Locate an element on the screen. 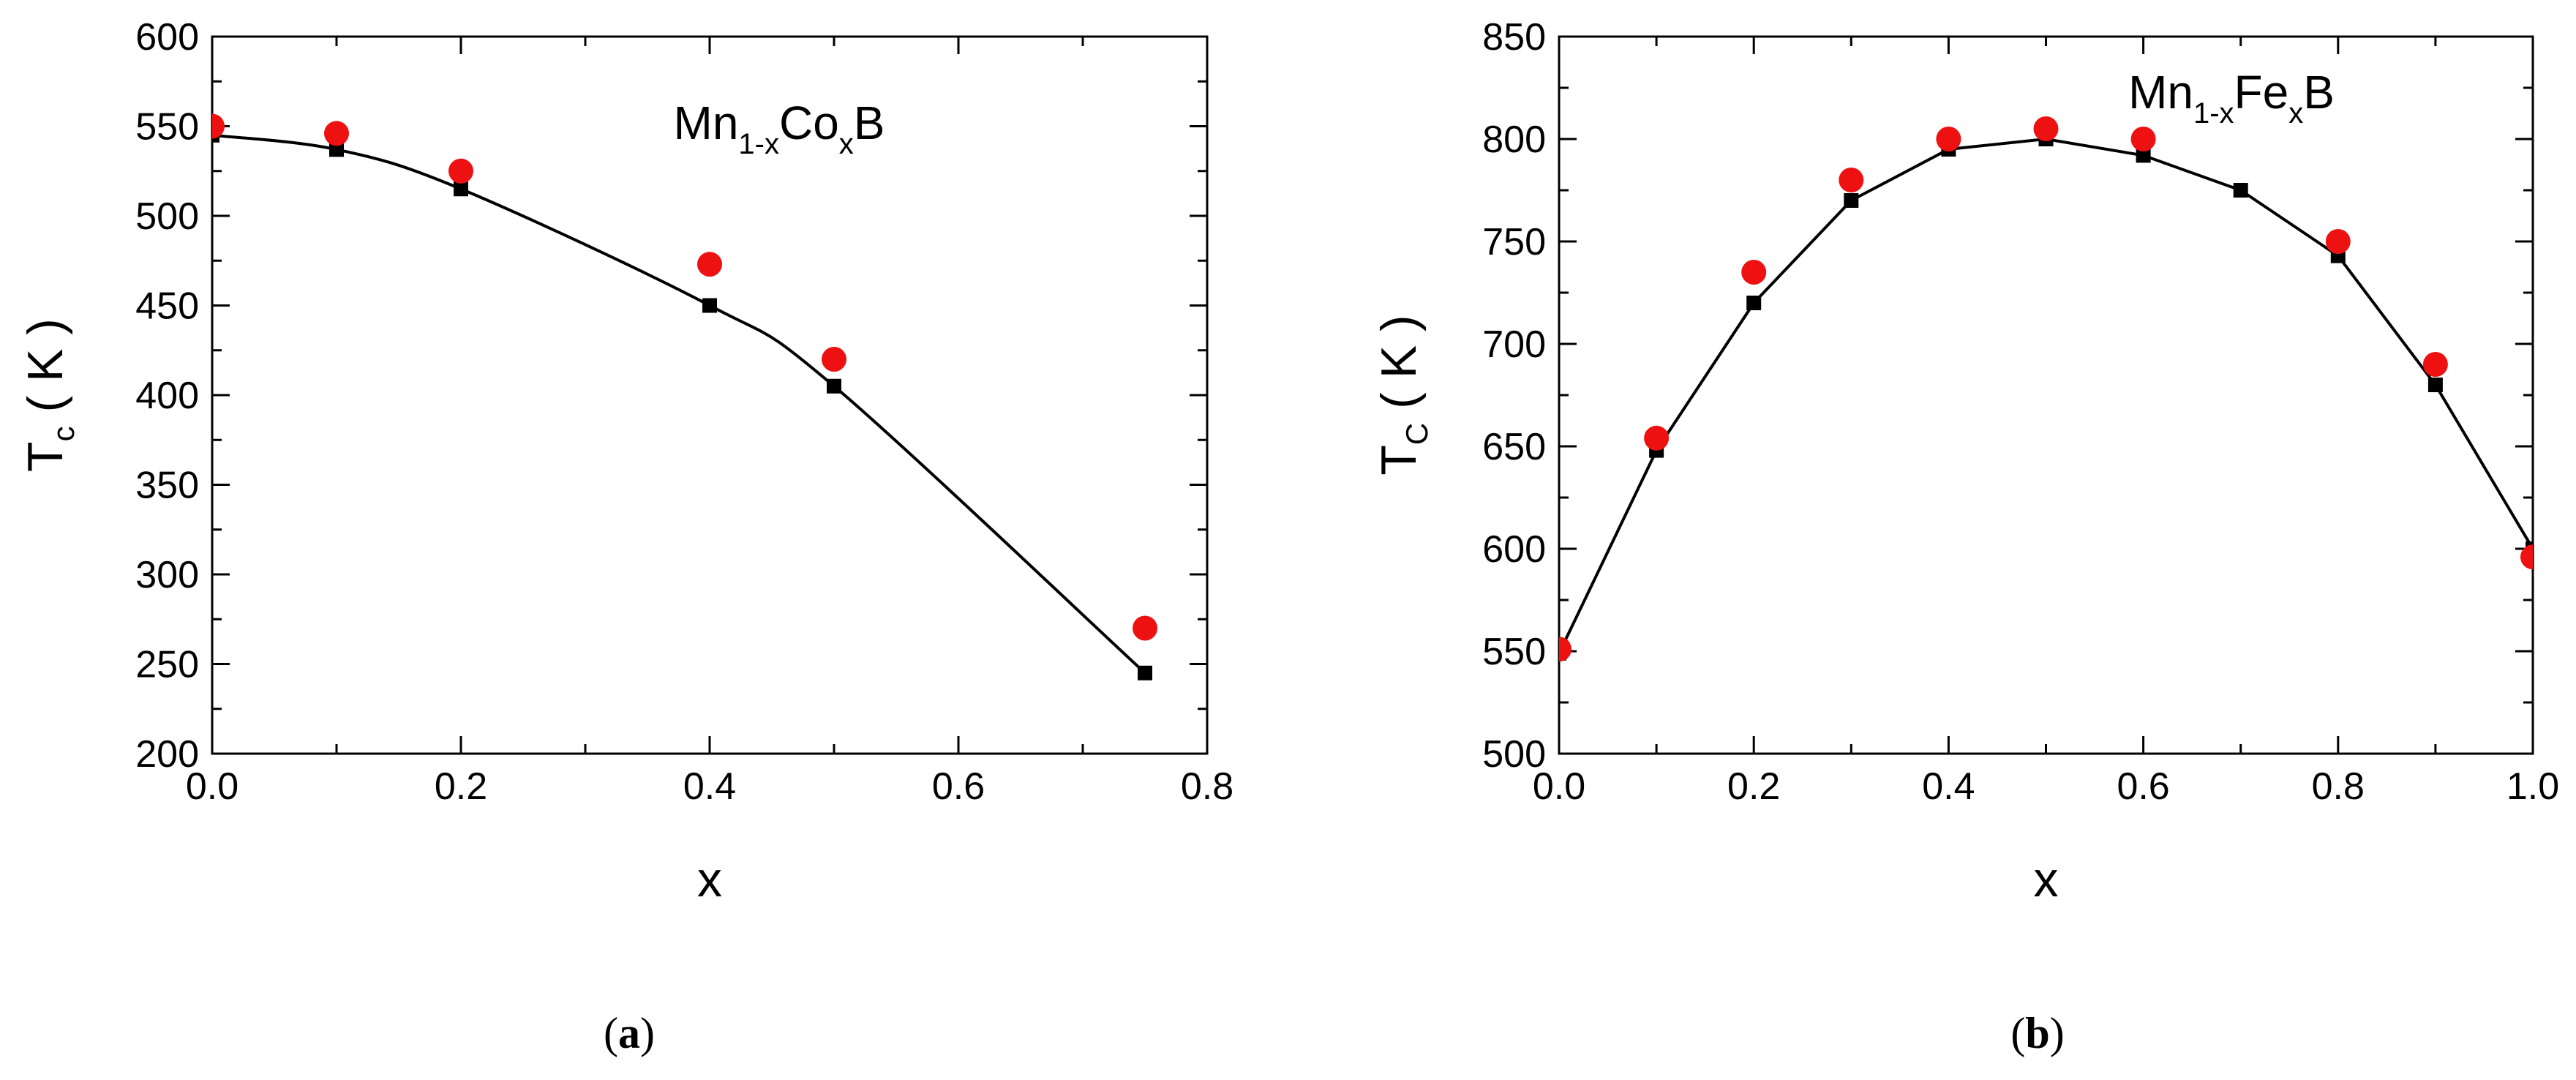  compound-annotation: Mn1-xFexB is located at coordinates (2231, 98).